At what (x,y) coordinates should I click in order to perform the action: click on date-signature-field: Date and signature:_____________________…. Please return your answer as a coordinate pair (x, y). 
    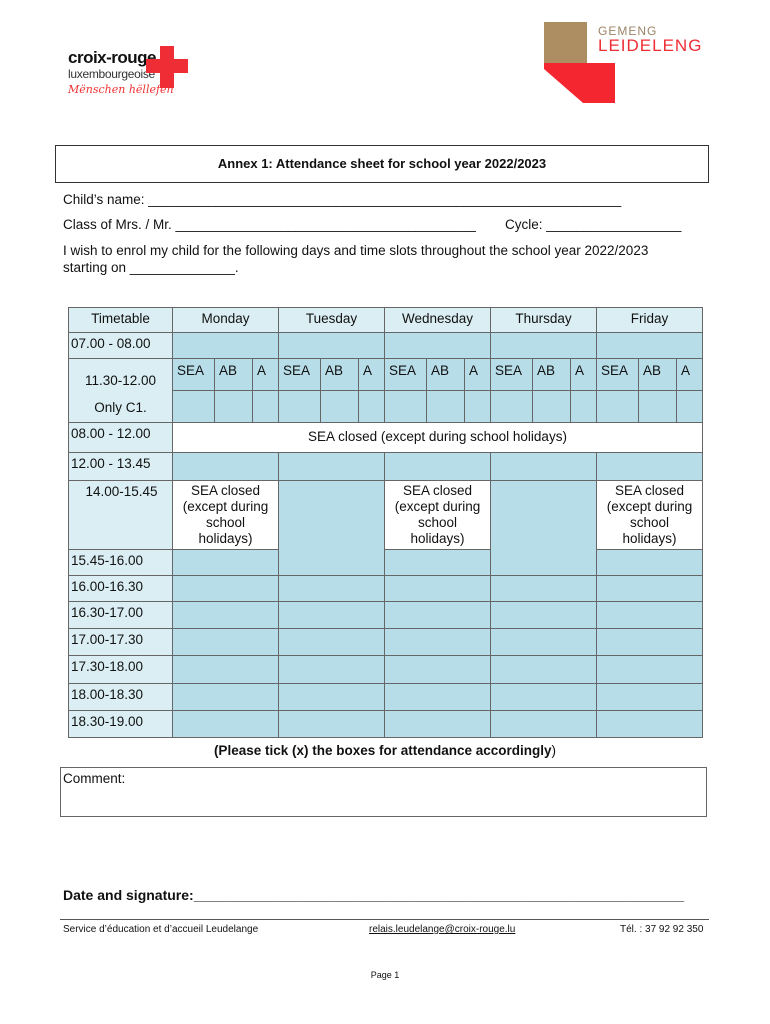
    Looking at the image, I should click on (374, 895).